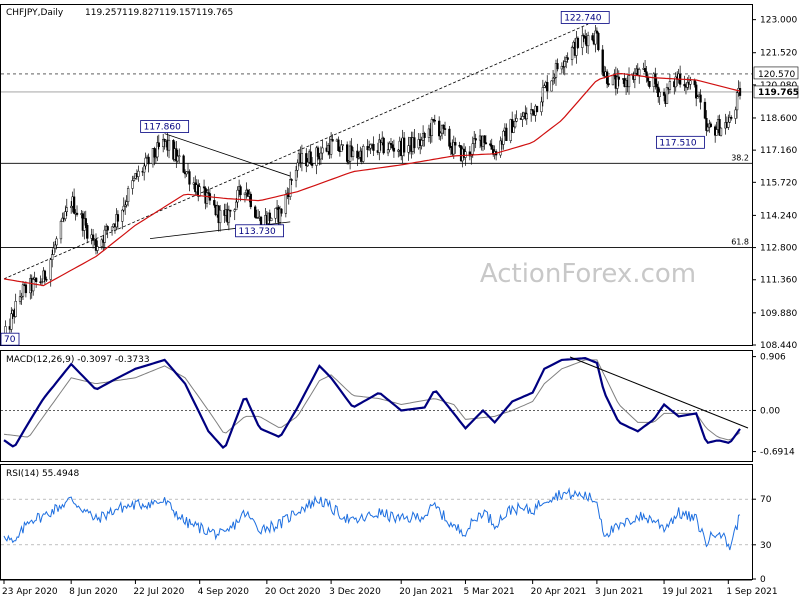  I want to click on x-tick-label: 20 Apr 2021, so click(559, 592).